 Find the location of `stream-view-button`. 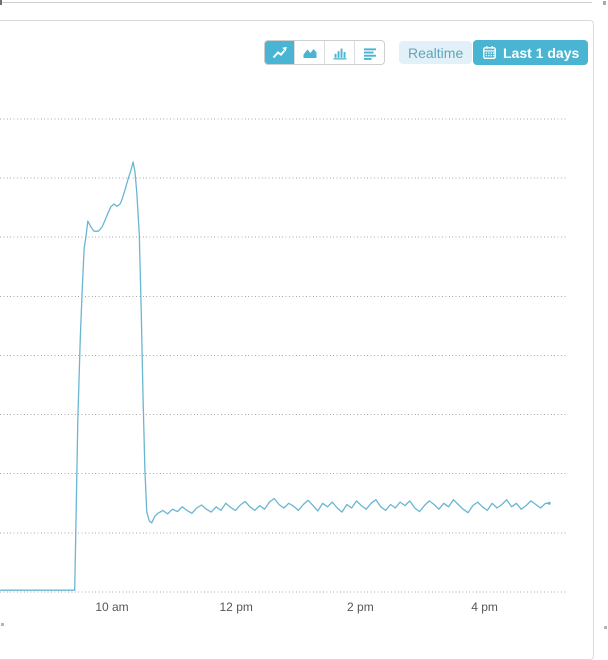

stream-view-button is located at coordinates (369, 52).